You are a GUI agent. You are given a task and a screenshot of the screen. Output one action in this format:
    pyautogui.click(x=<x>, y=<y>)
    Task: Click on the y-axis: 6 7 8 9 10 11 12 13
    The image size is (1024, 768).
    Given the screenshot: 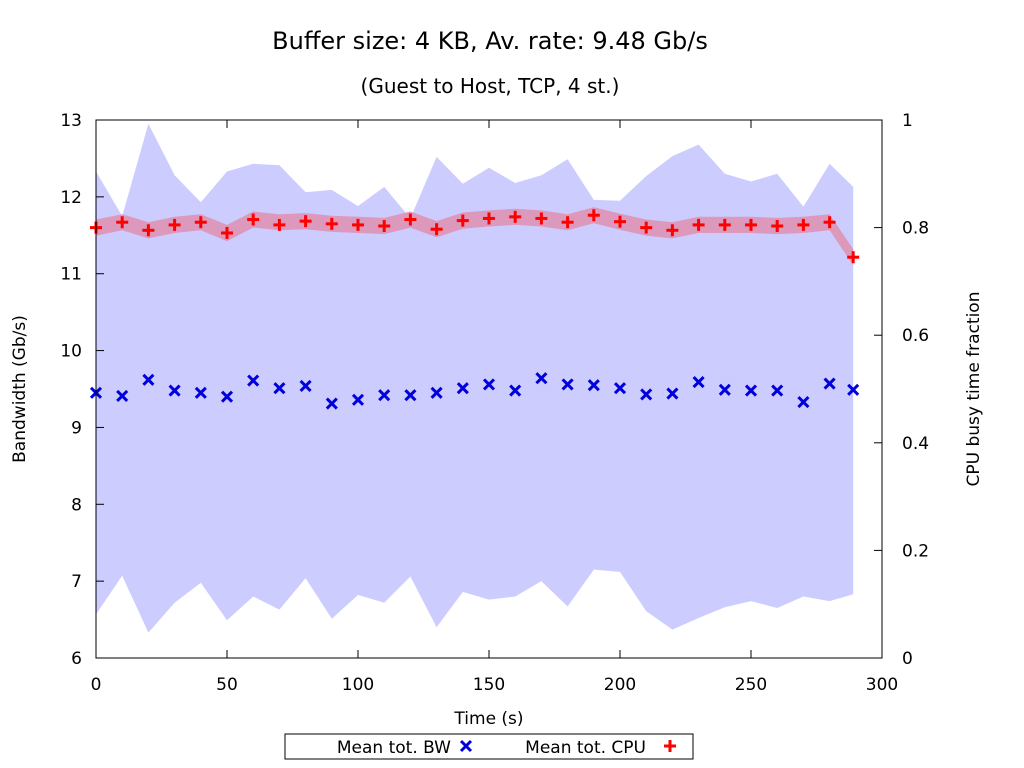 What is the action you would take?
    pyautogui.click(x=82, y=390)
    